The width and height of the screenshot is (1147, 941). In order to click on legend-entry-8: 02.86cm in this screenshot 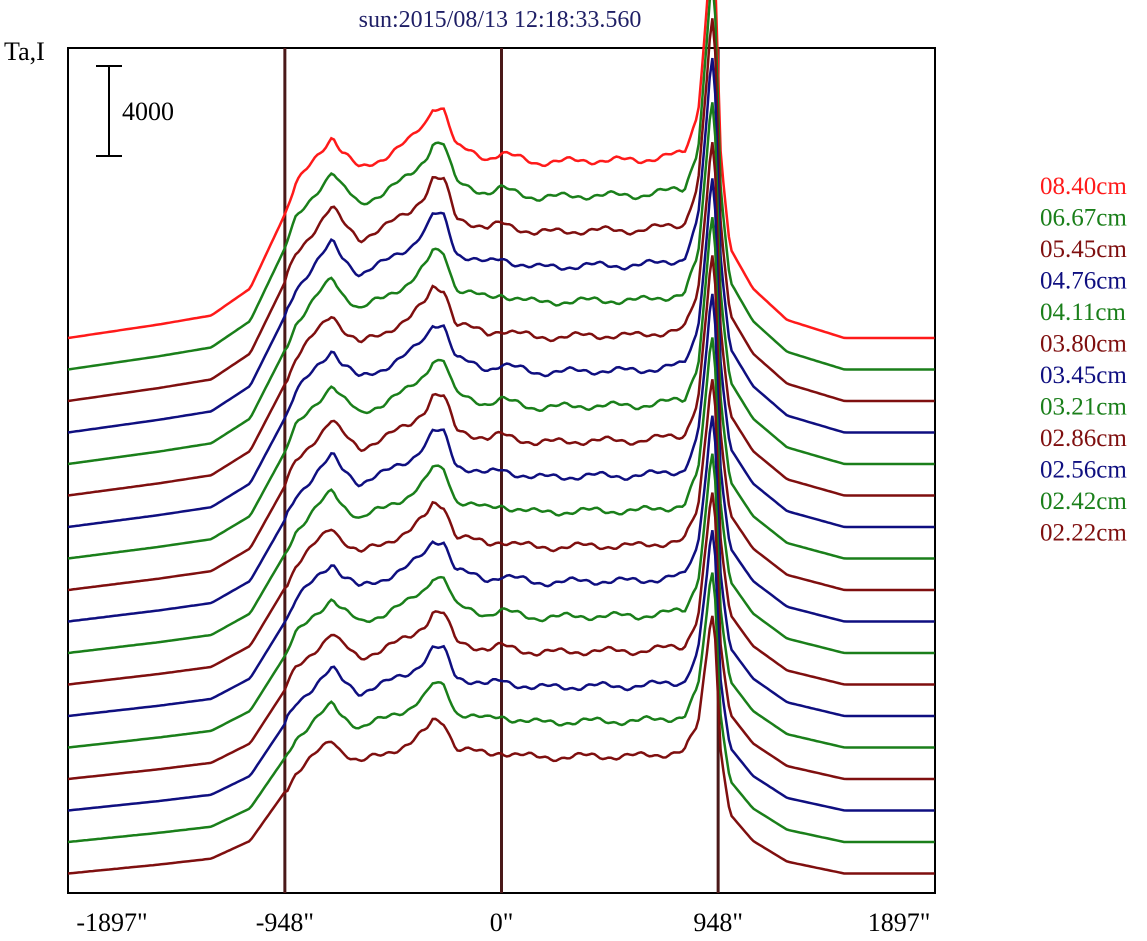, I will do `click(1083, 438)`.